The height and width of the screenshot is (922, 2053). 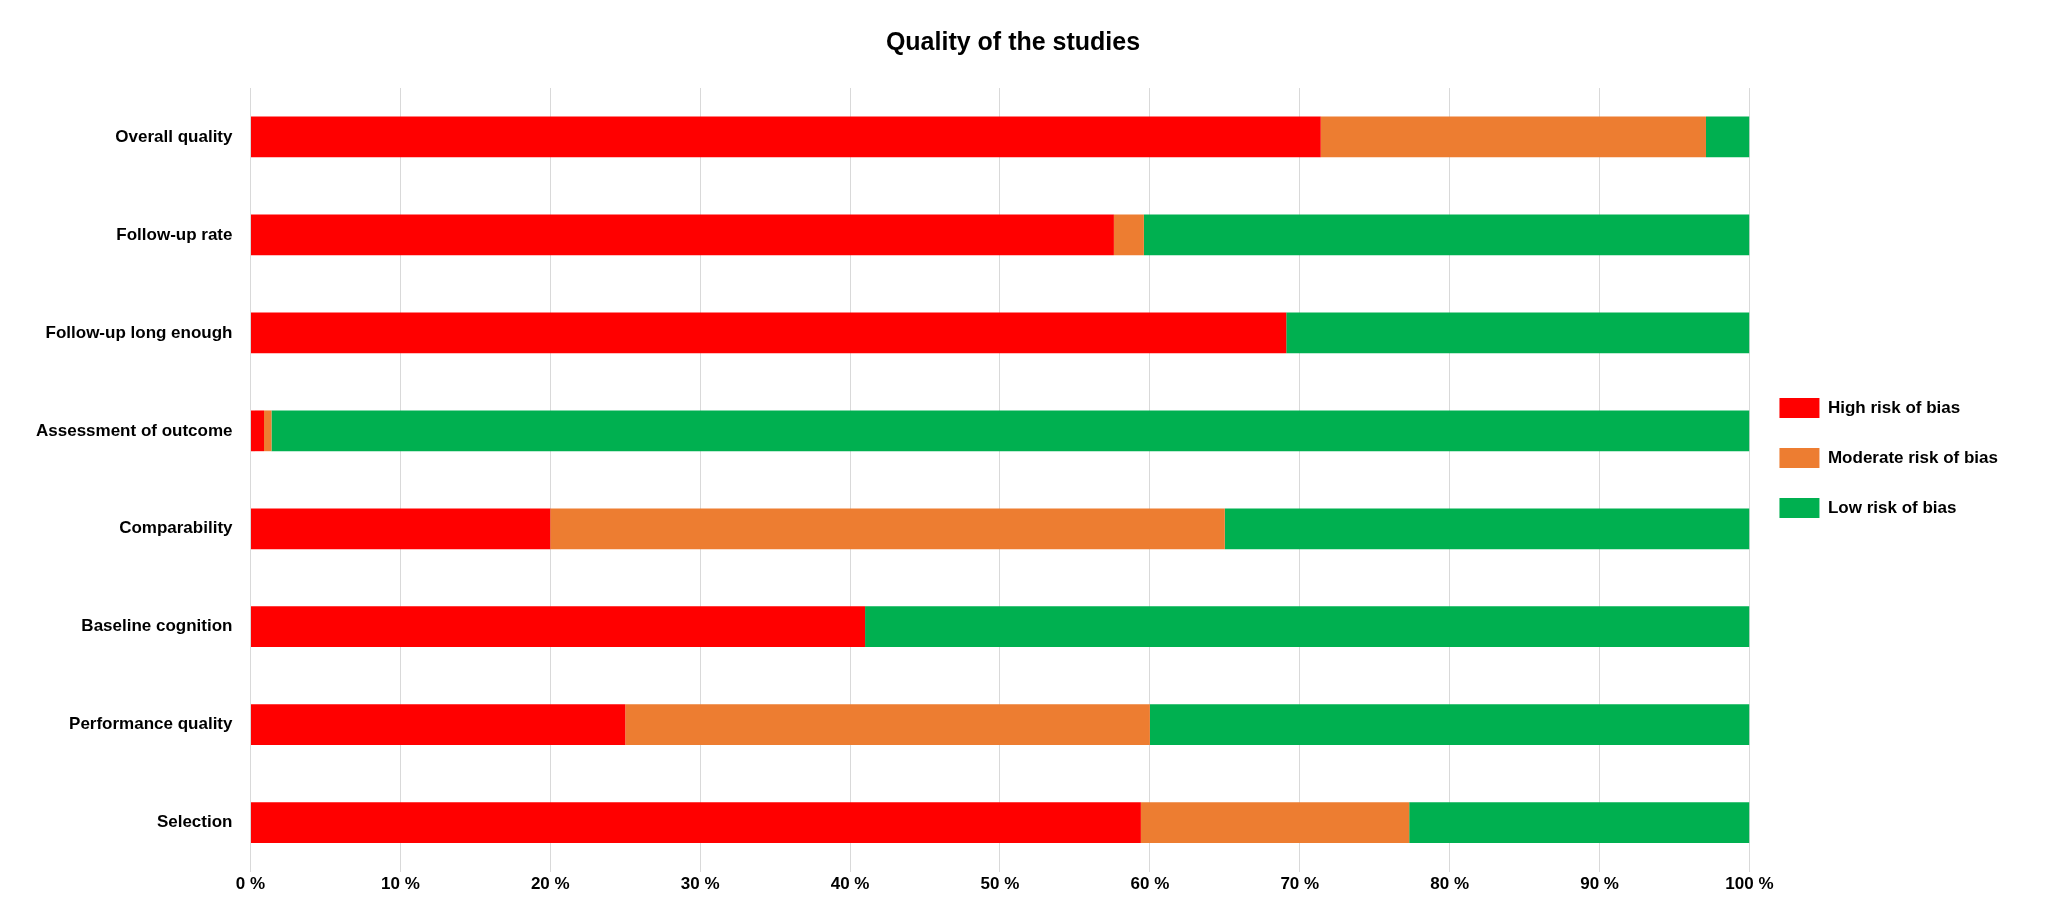 What do you see at coordinates (174, 136) in the screenshot?
I see `y-tick-label: Overall quality` at bounding box center [174, 136].